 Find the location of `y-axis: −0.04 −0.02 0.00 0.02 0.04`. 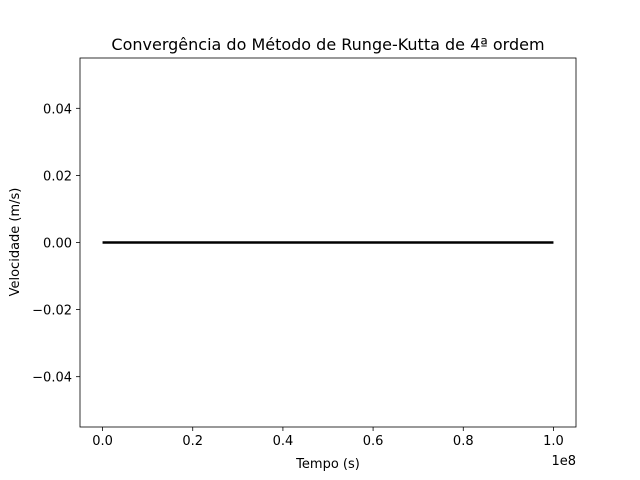

y-axis: −0.04 −0.02 0.00 0.02 0.04 is located at coordinates (56, 244).